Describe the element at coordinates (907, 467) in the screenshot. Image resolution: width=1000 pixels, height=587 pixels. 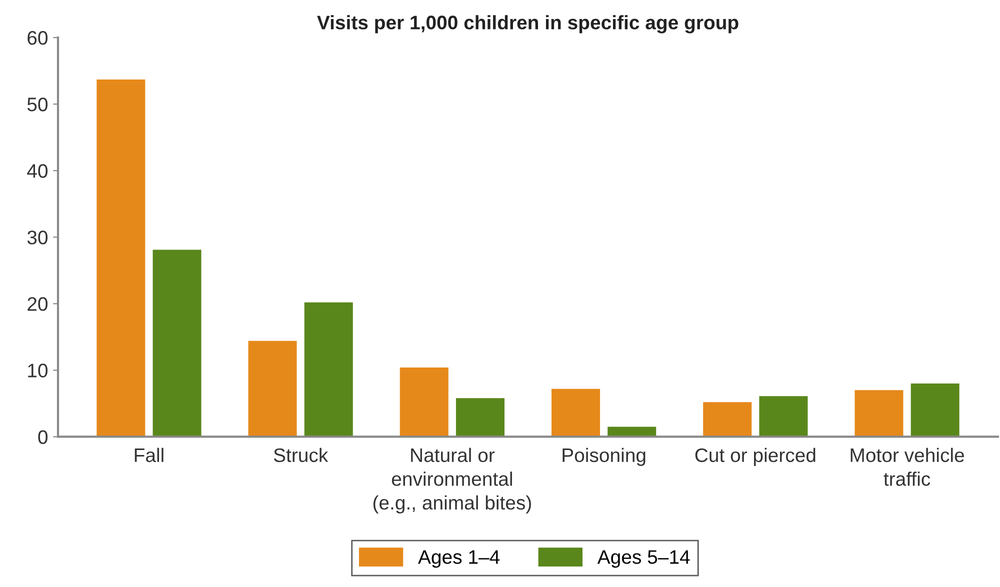
I see `x-tick-label: Motor vehicle traffic` at that location.